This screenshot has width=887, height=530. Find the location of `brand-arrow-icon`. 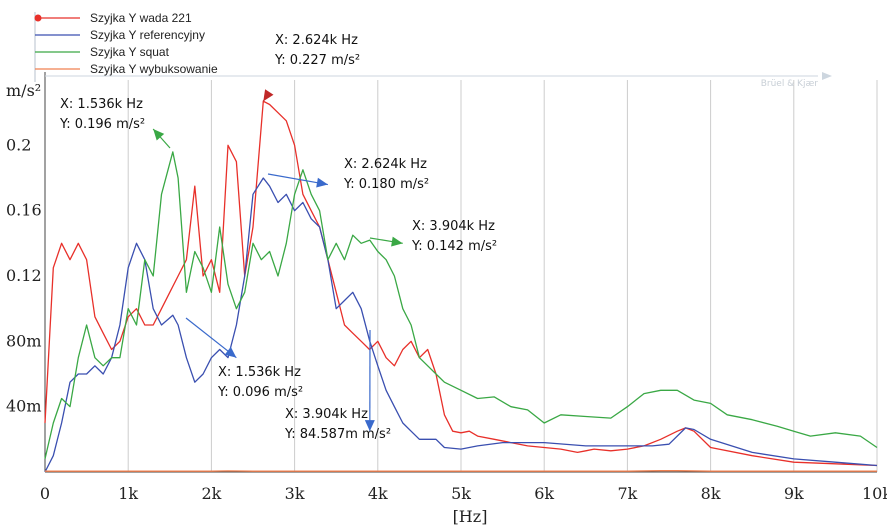

brand-arrow-icon is located at coordinates (827, 76).